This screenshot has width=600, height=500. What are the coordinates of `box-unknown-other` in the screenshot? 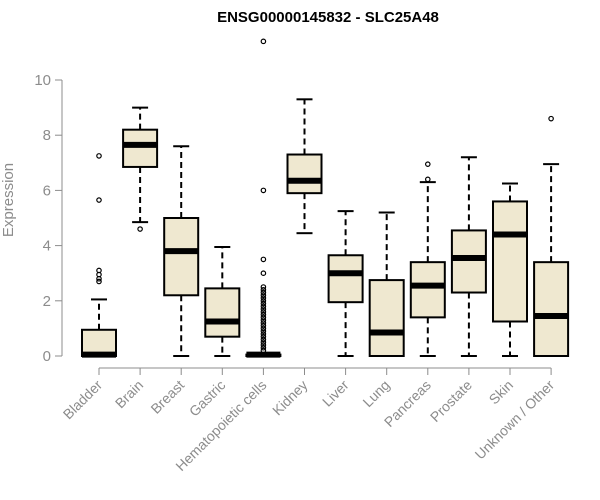 It's located at (551, 236).